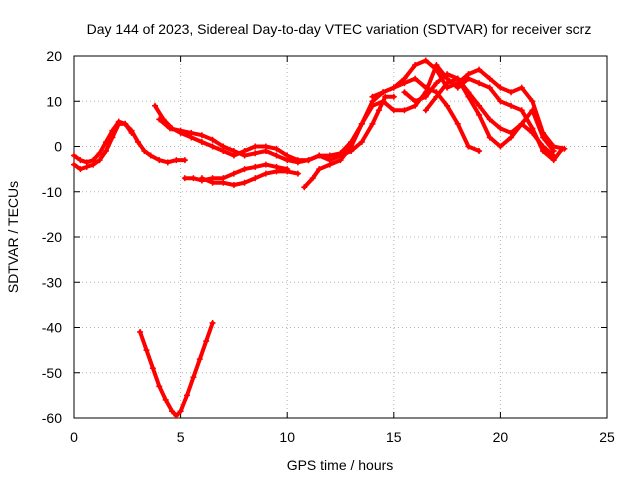 This screenshot has height=480, width=640. Describe the element at coordinates (607, 437) in the screenshot. I see `x-tick-label: 25` at that location.